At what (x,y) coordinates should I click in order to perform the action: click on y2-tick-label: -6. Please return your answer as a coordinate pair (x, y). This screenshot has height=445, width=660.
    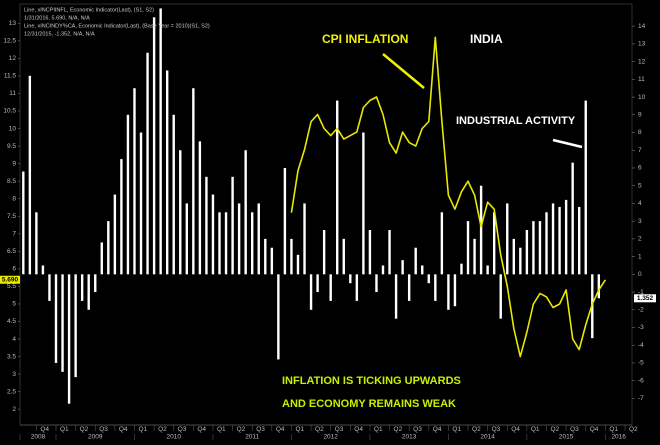
    Looking at the image, I should click on (641, 380).